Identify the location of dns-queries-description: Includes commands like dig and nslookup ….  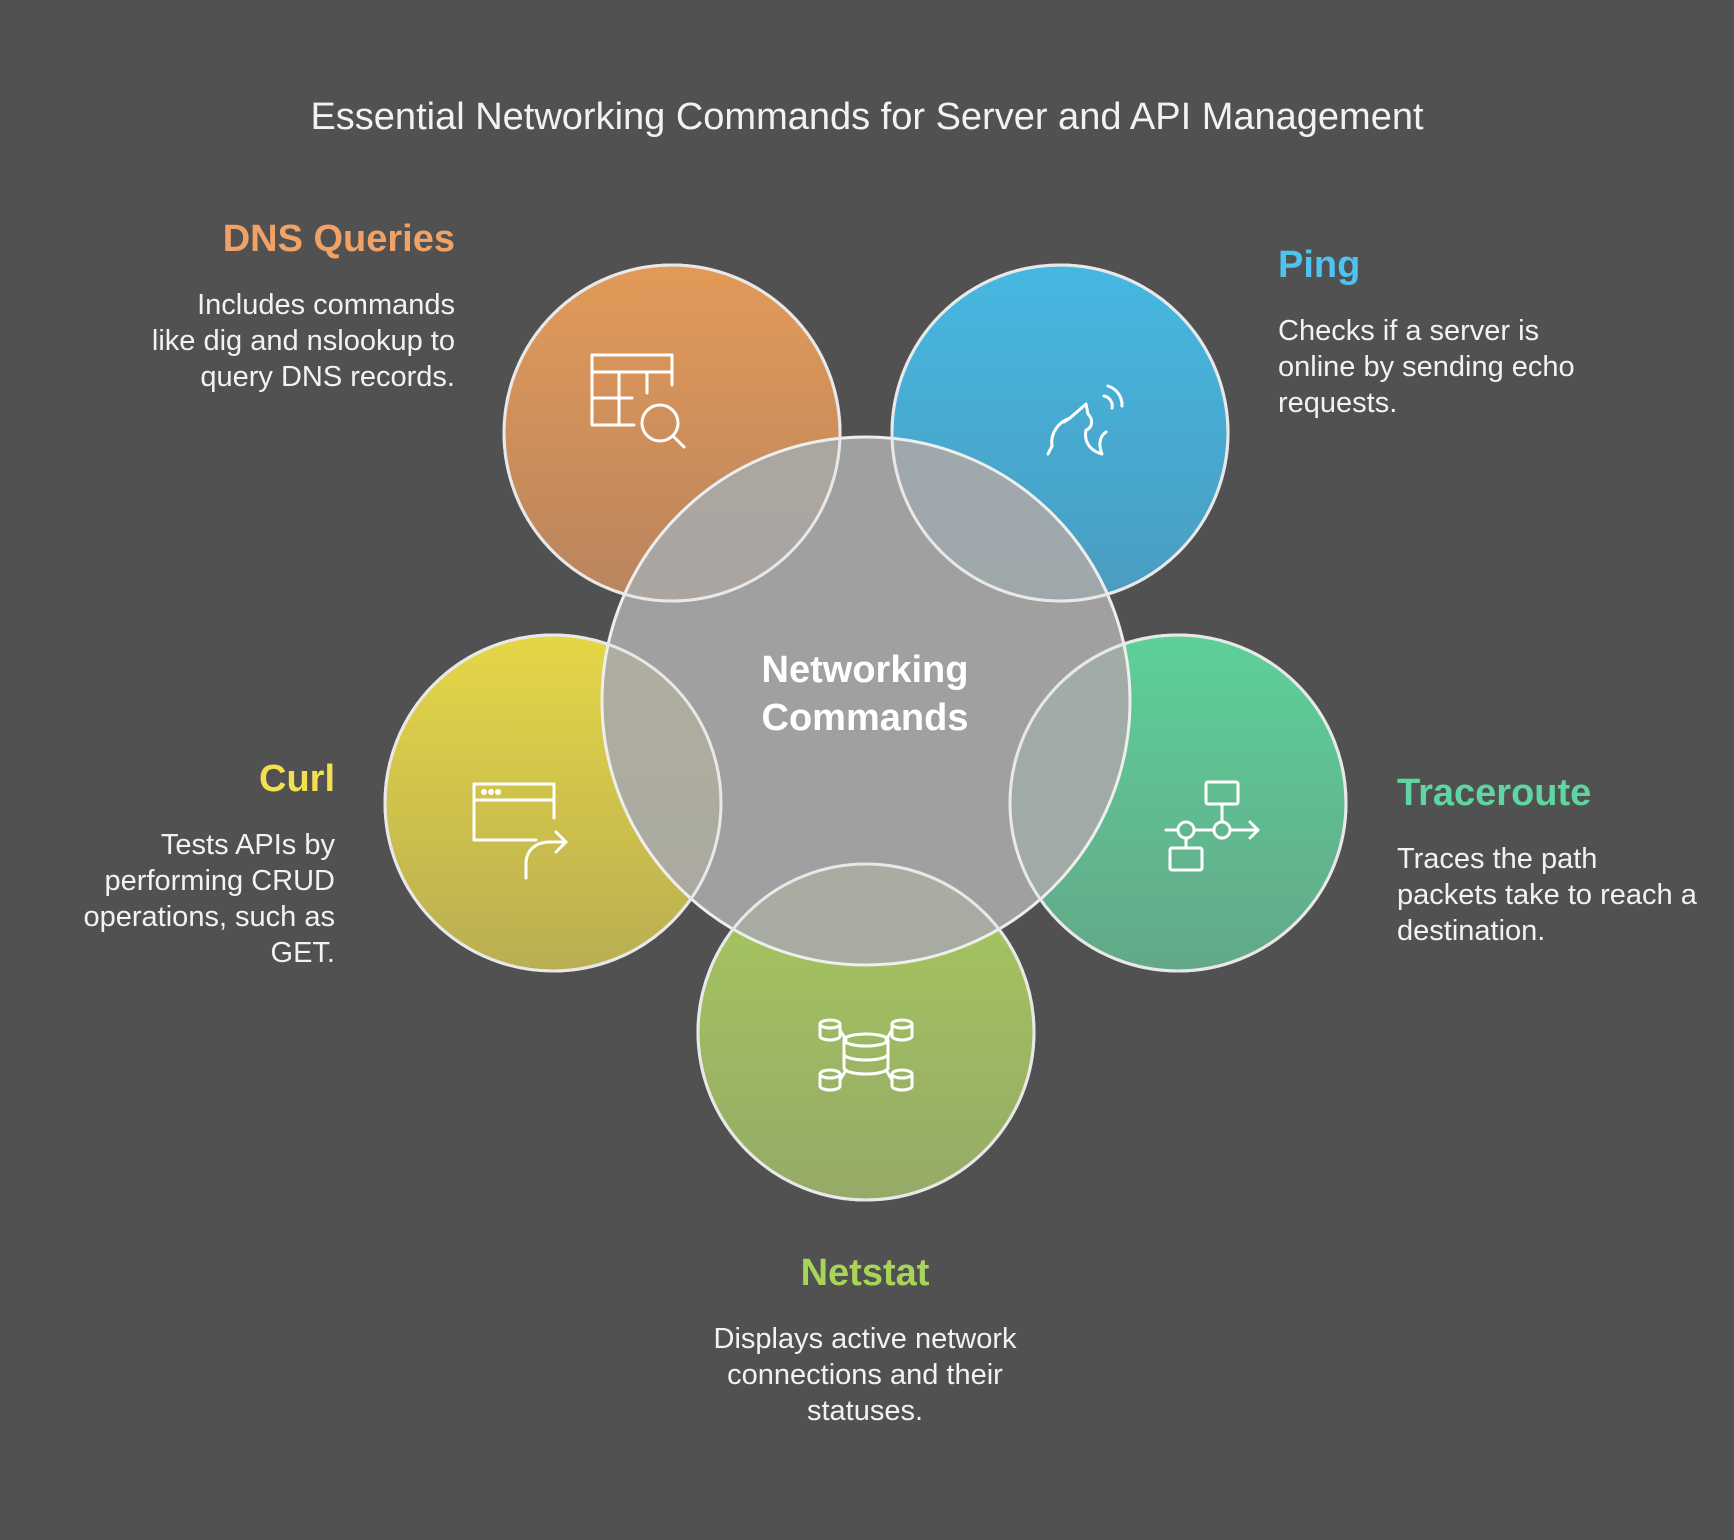
(303, 341).